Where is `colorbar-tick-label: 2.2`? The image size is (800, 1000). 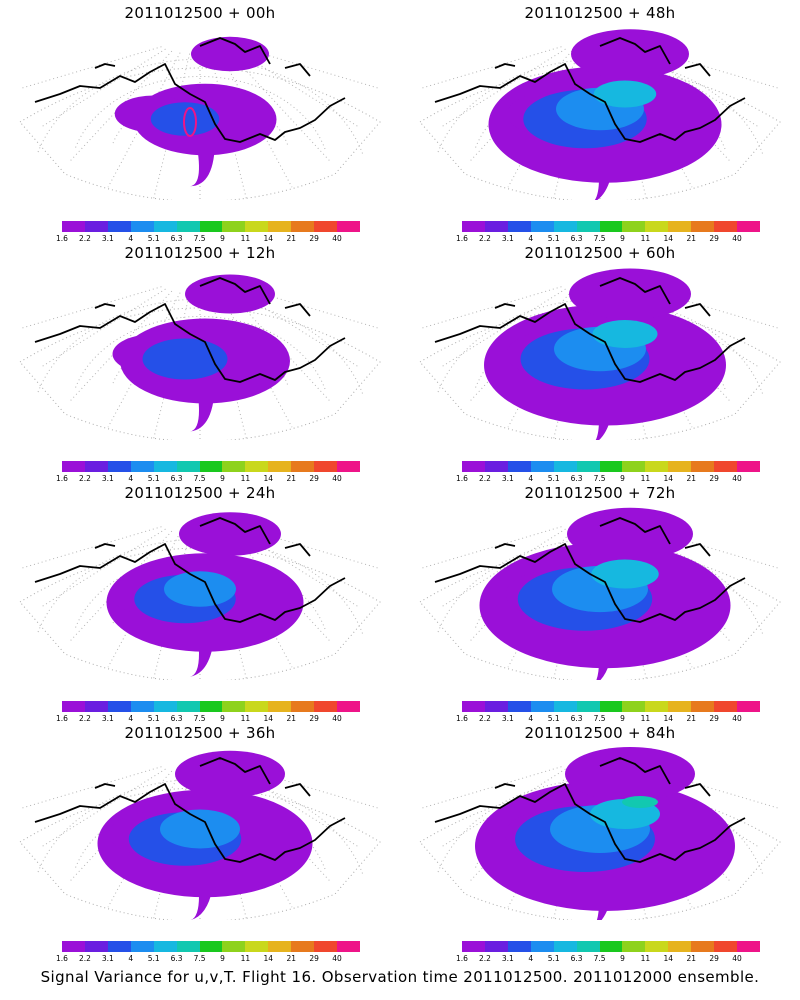 colorbar-tick-label: 2.2 is located at coordinates (84, 718).